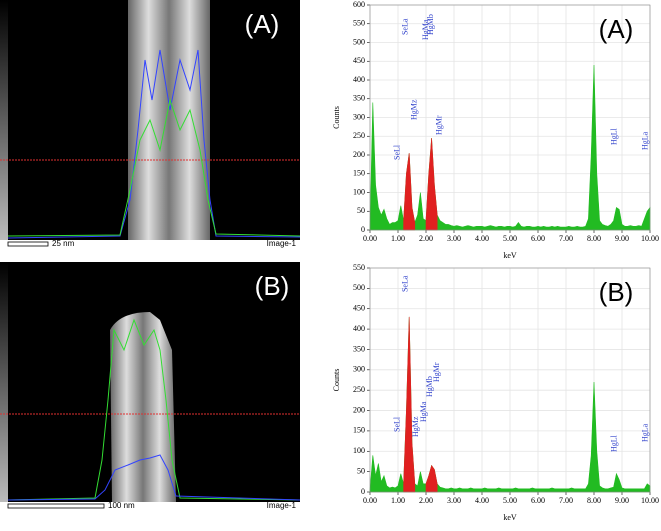 This screenshot has height=531, width=661. What do you see at coordinates (359, 4) in the screenshot?
I see `y-tick-label: 600` at bounding box center [359, 4].